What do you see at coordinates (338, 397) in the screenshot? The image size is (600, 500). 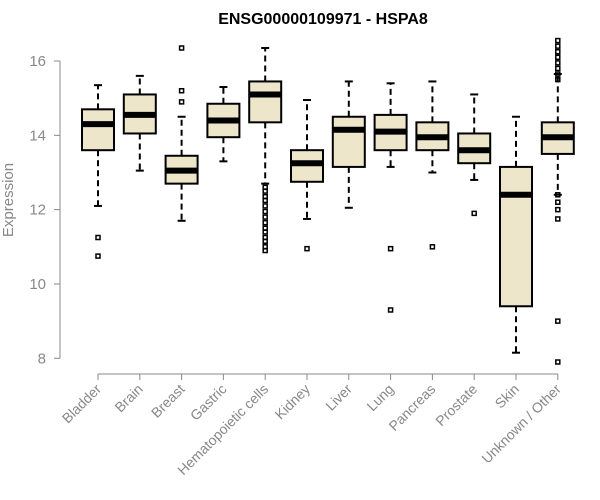 I see `x-tick-label: Liver` at bounding box center [338, 397].